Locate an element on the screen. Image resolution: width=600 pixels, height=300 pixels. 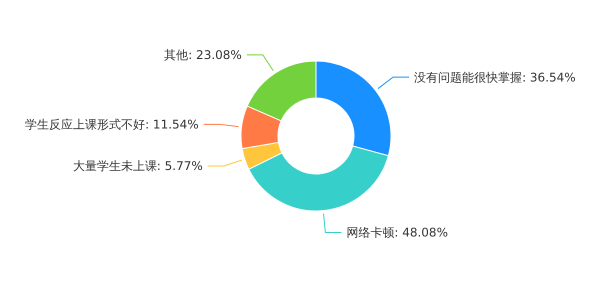
slice-label: 其他: 23.08% is located at coordinates (203, 55).